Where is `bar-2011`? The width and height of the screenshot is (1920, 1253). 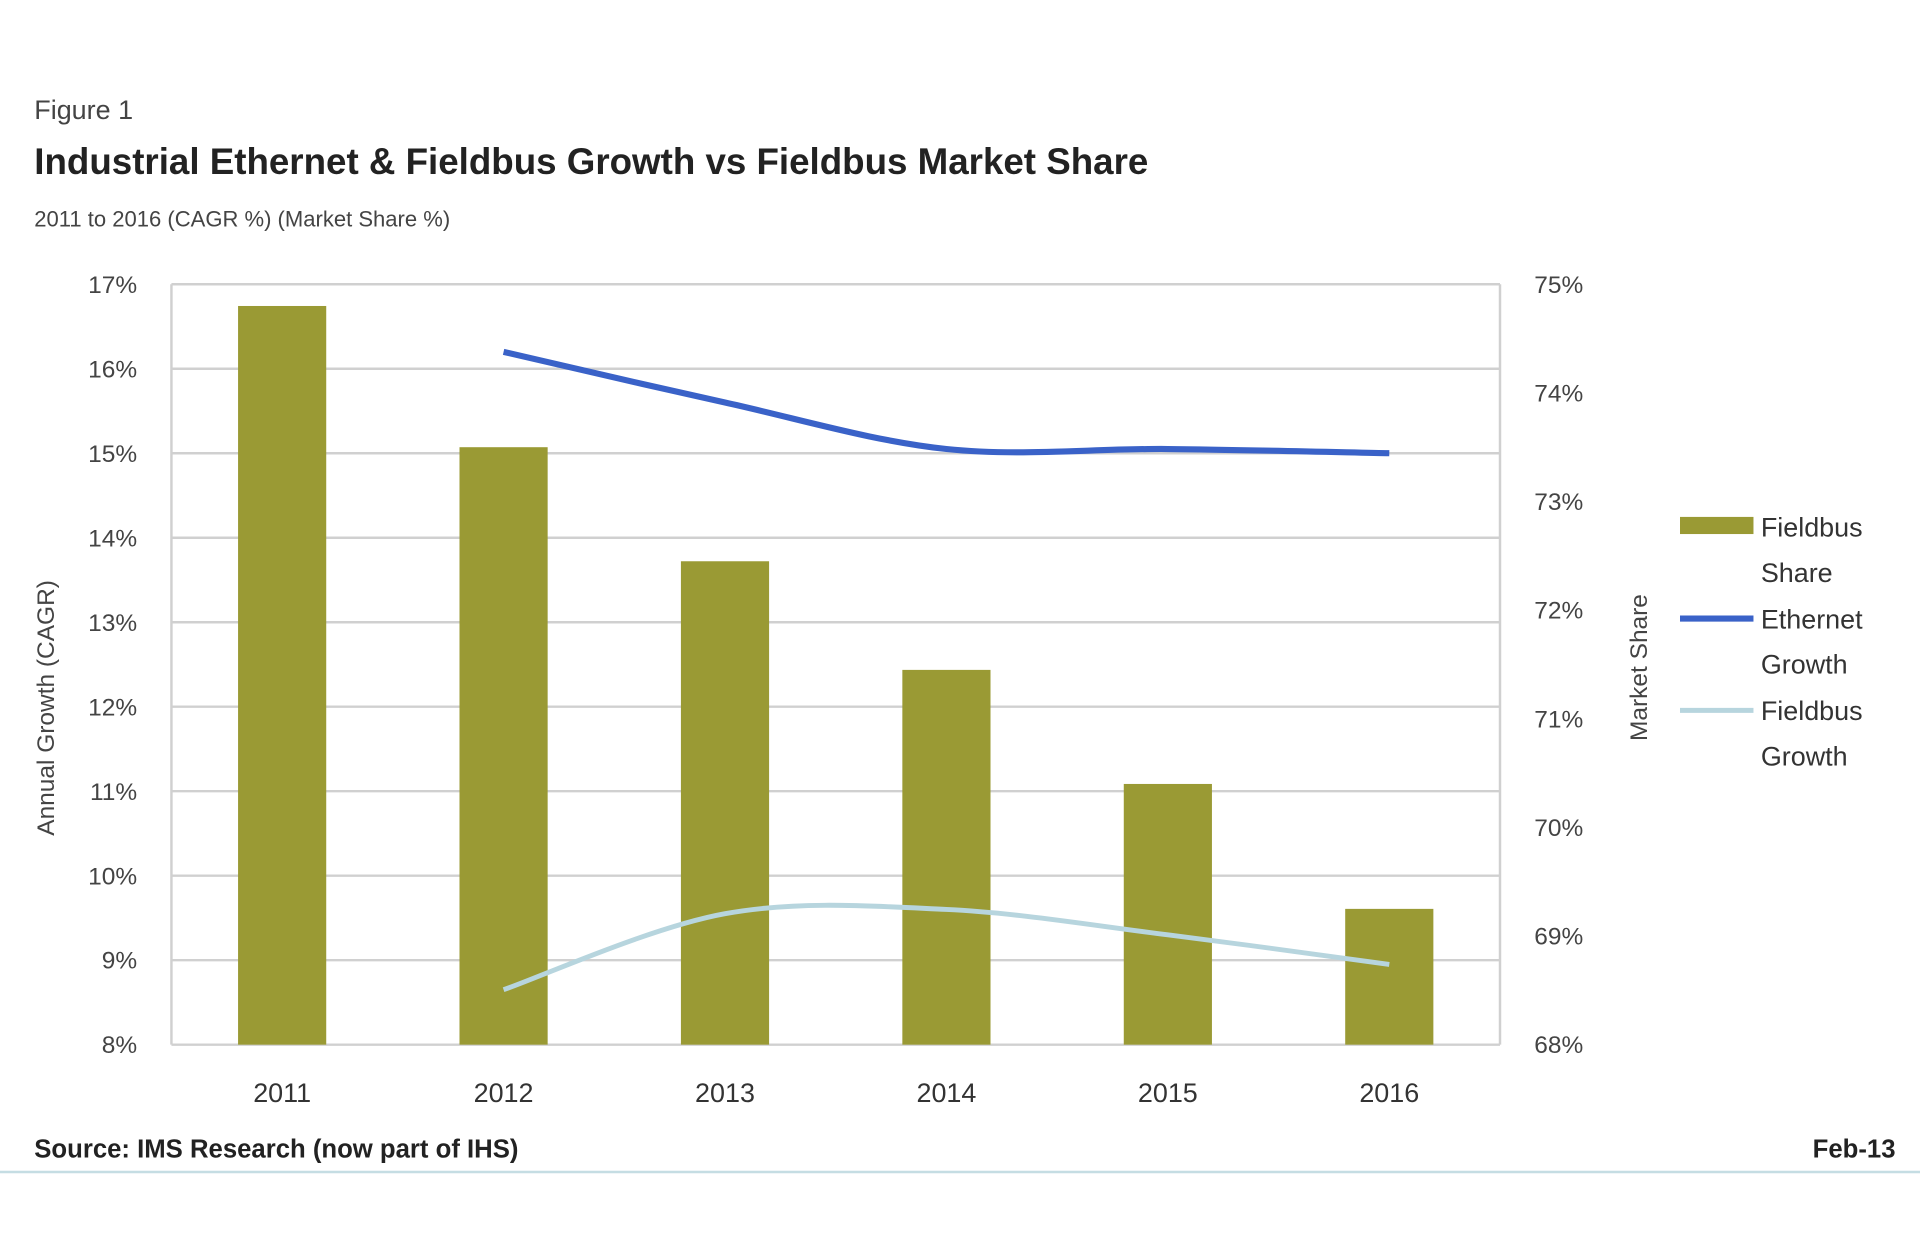 bar-2011 is located at coordinates (282, 675).